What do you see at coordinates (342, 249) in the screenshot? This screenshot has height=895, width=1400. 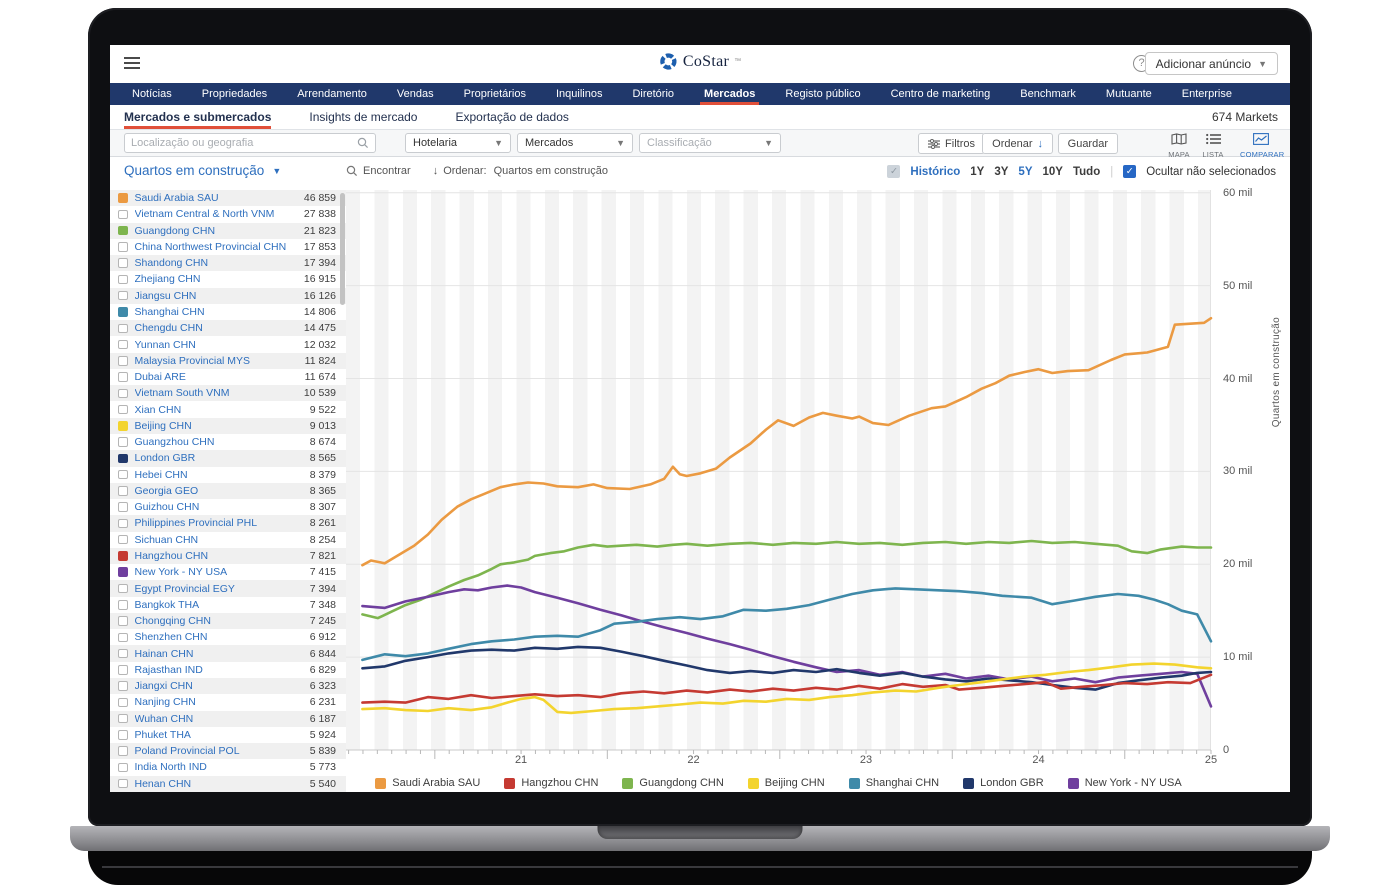 I see `sidebar-scrollbar-thumb` at bounding box center [342, 249].